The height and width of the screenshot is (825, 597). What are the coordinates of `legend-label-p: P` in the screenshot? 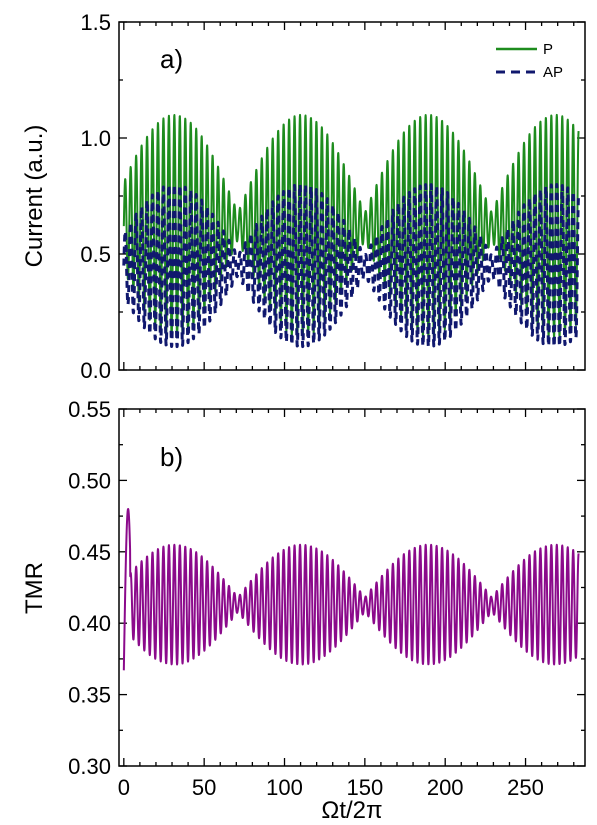 It's located at (548, 49).